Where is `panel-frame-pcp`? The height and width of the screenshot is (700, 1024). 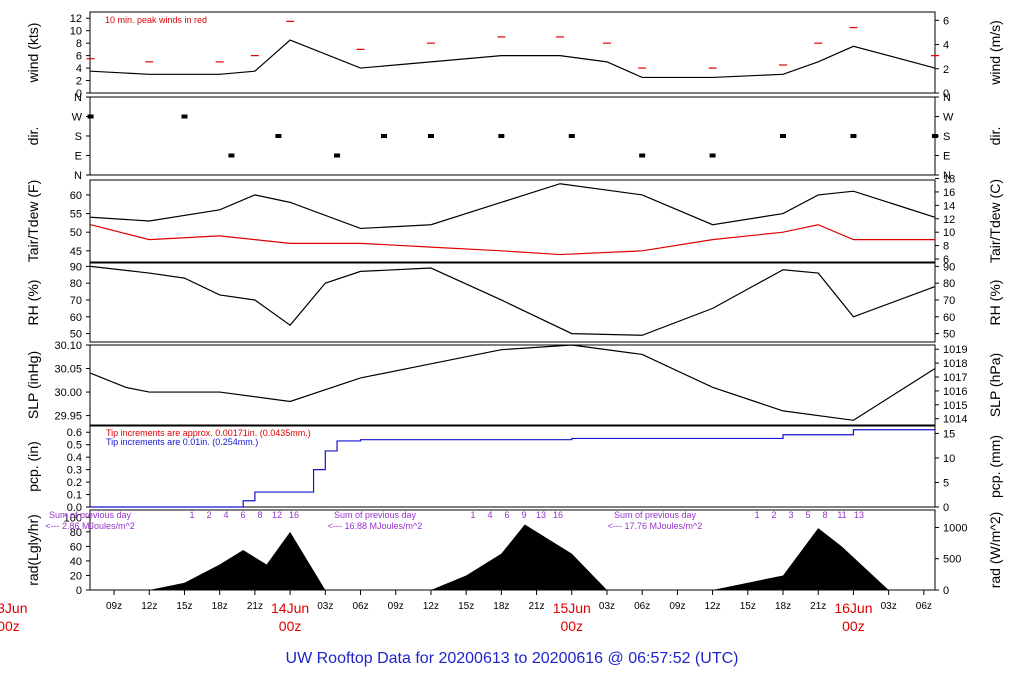 panel-frame-pcp is located at coordinates (512, 466).